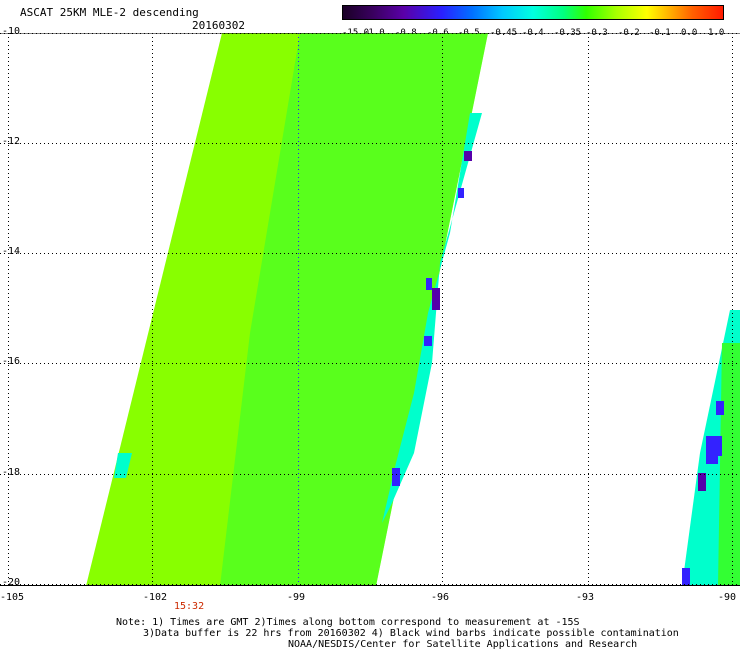 This screenshot has width=740, height=650. What do you see at coordinates (296, 597) in the screenshot?
I see `lon-label: -99` at bounding box center [296, 597].